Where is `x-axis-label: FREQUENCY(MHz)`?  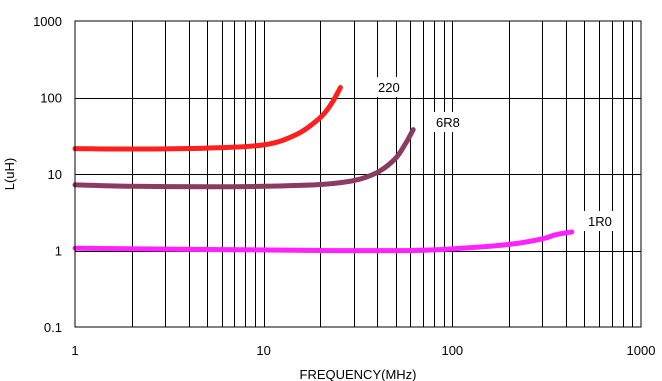 x-axis-label: FREQUENCY(MHz) is located at coordinates (358, 374).